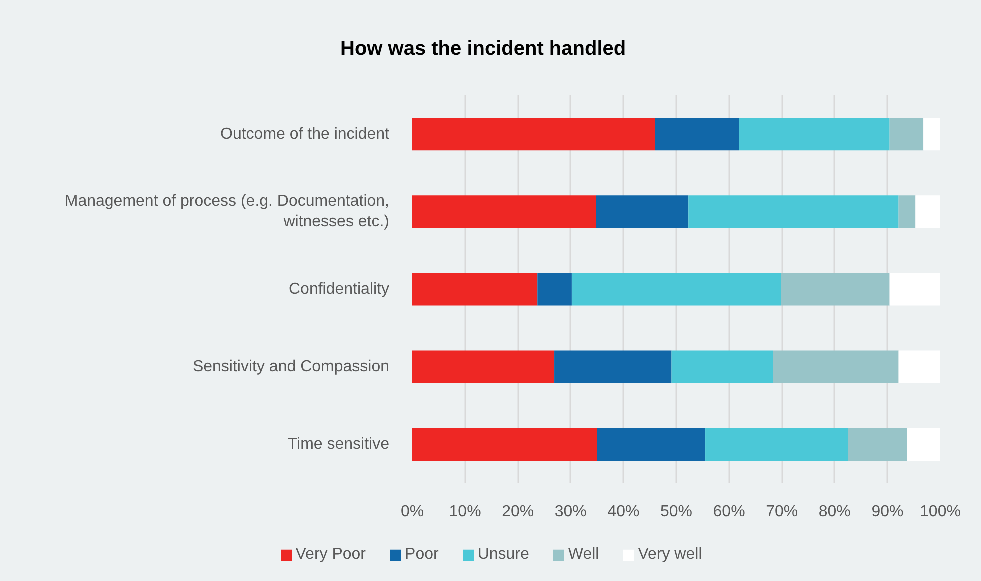 The image size is (981, 581). I want to click on legend-label: Poor, so click(422, 555).